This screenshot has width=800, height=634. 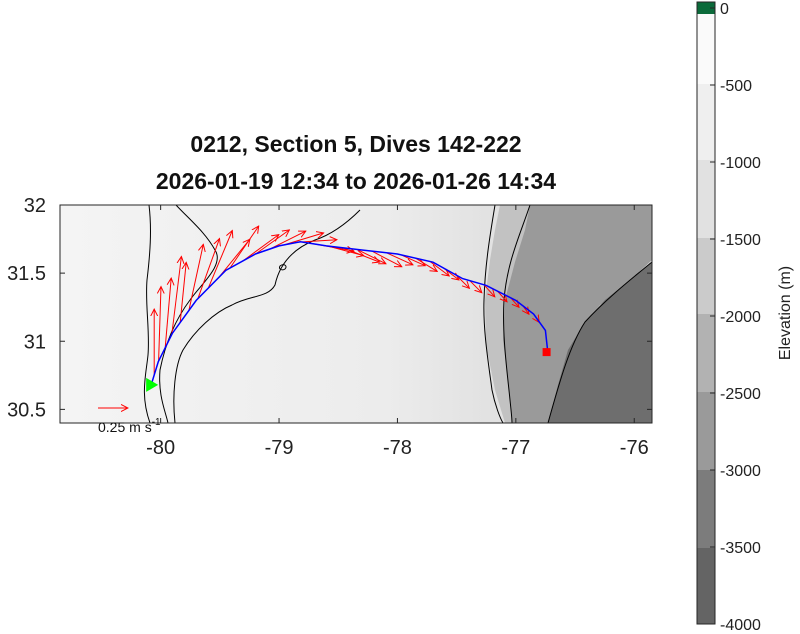 I want to click on contour-inner, so click(x=188, y=314).